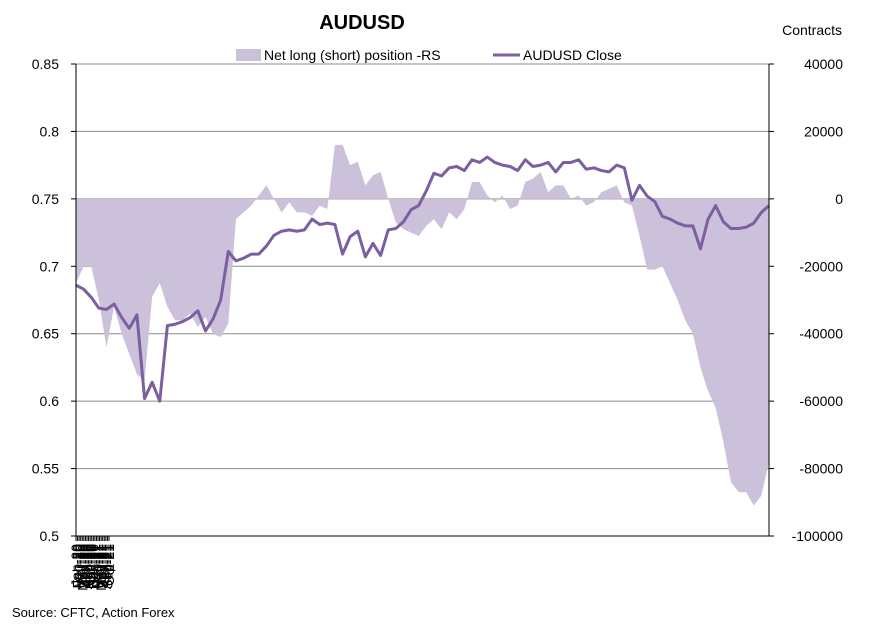 The width and height of the screenshot is (874, 624). What do you see at coordinates (821, 401) in the screenshot?
I see `right-tick-label: -60000` at bounding box center [821, 401].